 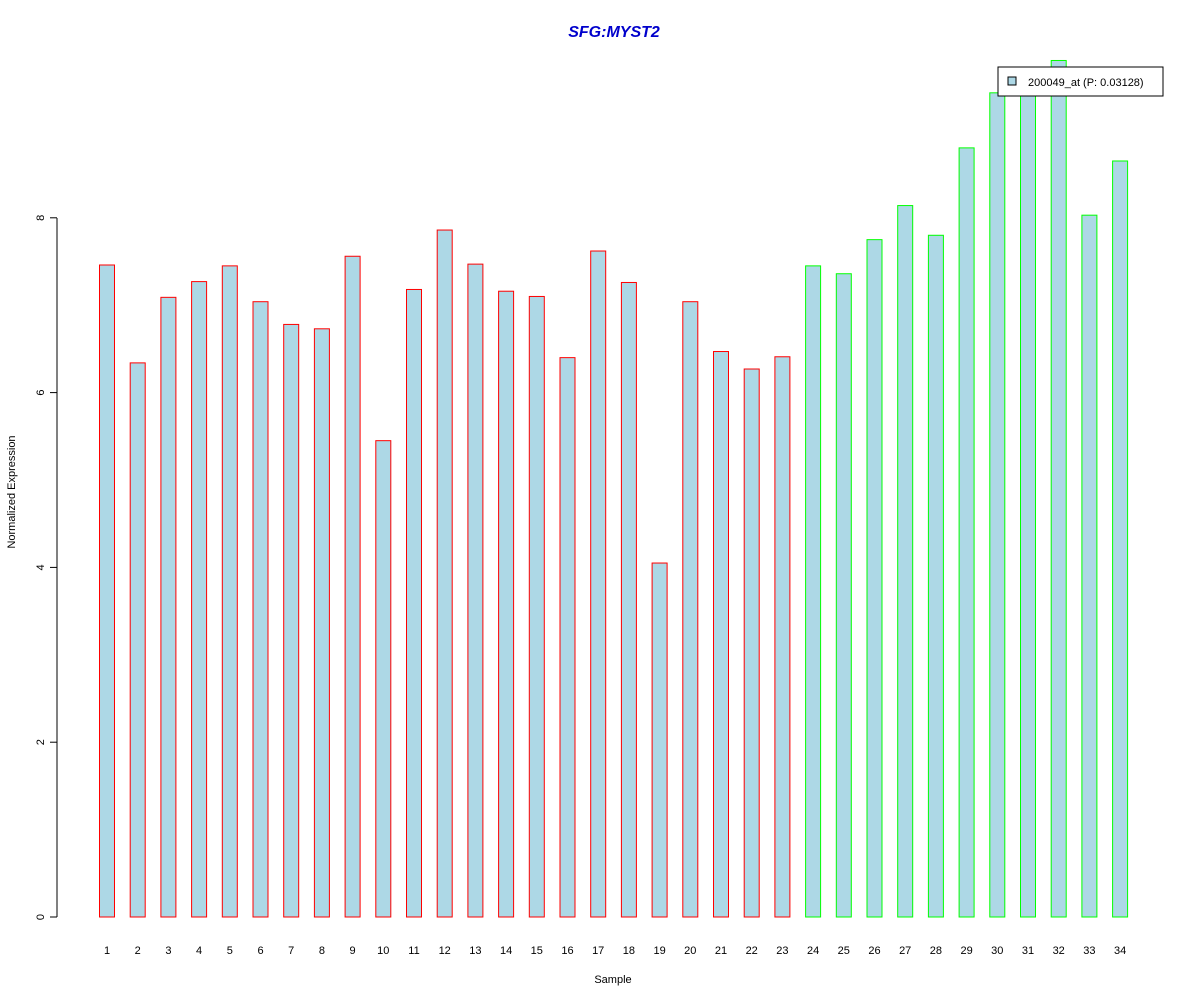 I want to click on x-tick-label: 6, so click(x=260, y=951).